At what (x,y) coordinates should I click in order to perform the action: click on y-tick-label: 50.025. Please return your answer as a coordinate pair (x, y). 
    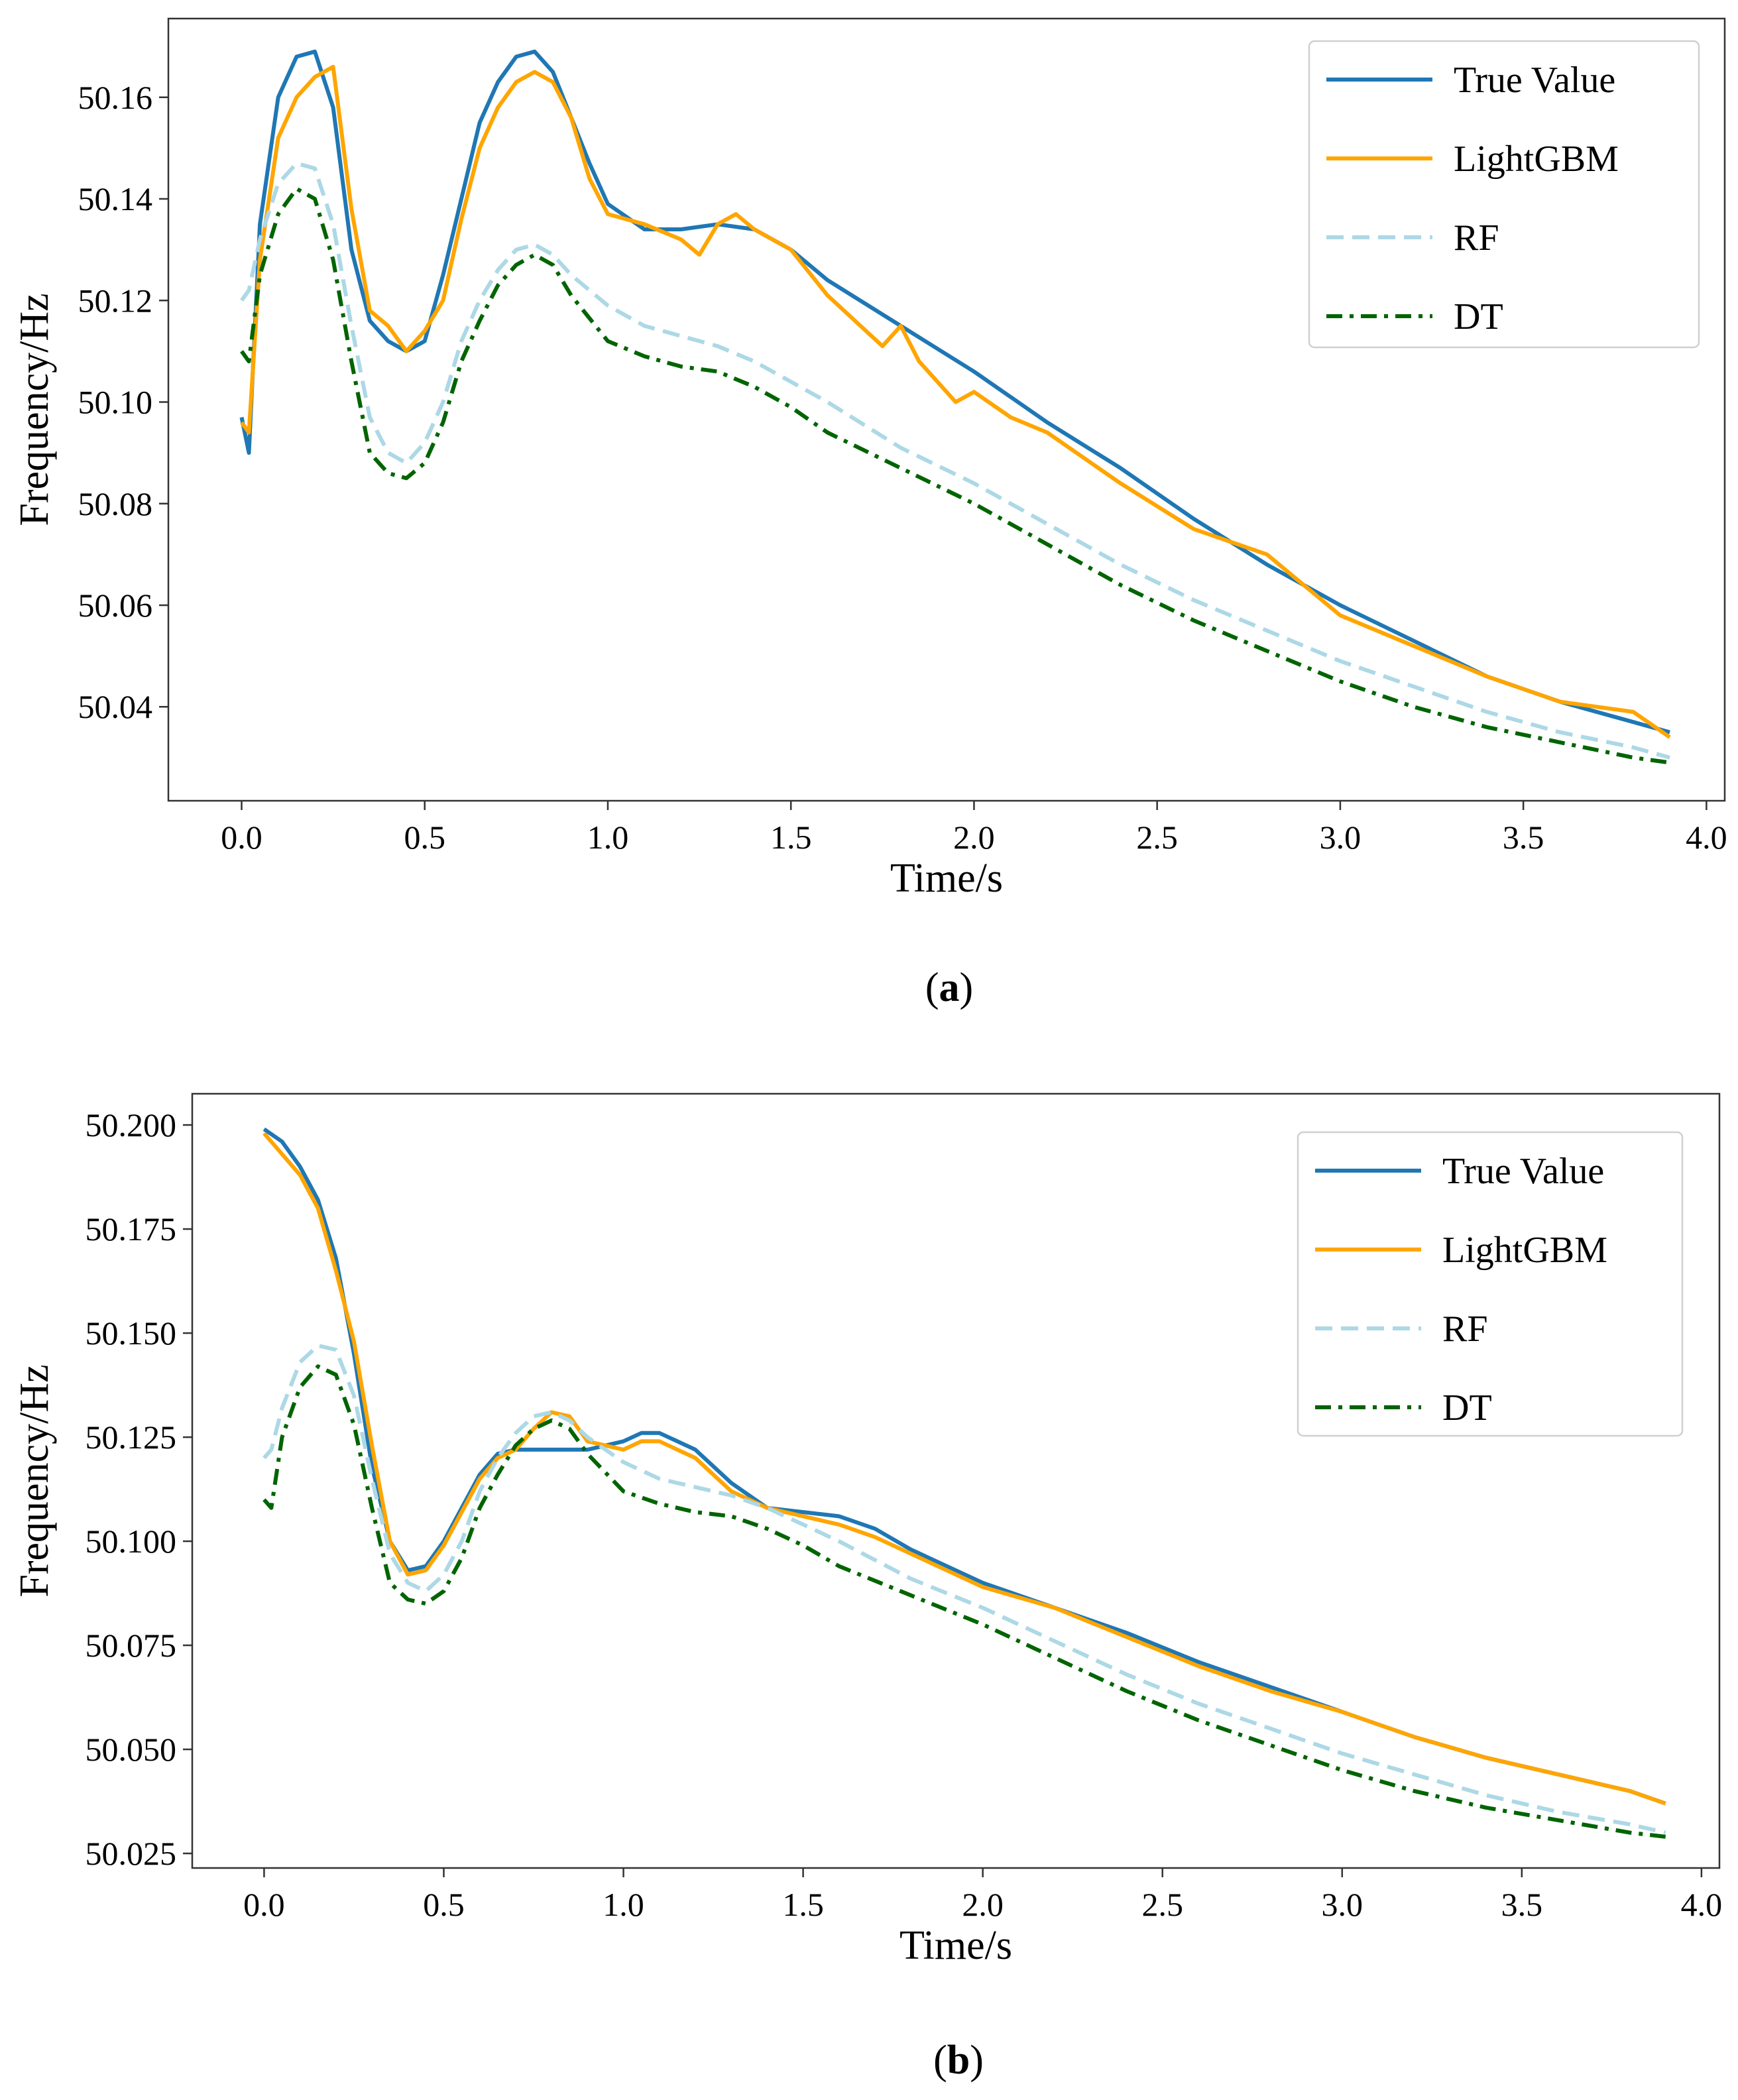
    Looking at the image, I should click on (131, 1853).